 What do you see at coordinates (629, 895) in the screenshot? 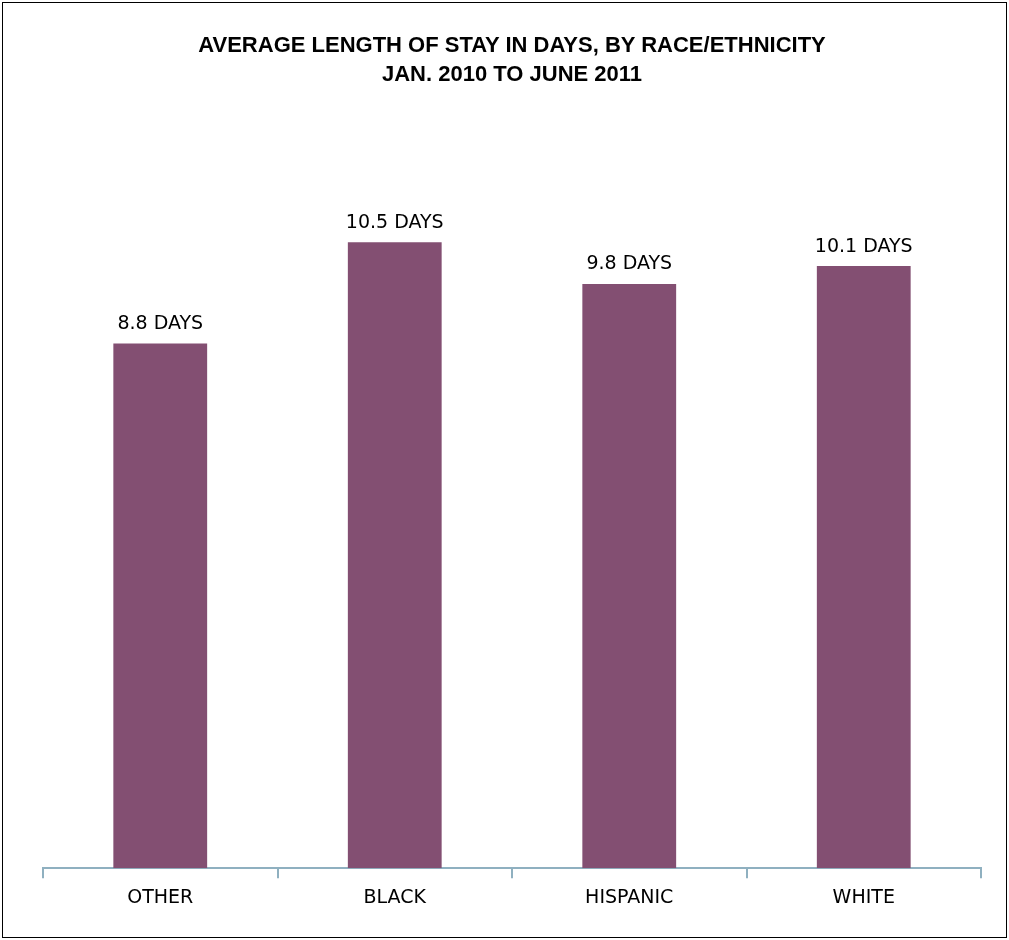
I see `x-tick-label: HISPANIC` at bounding box center [629, 895].